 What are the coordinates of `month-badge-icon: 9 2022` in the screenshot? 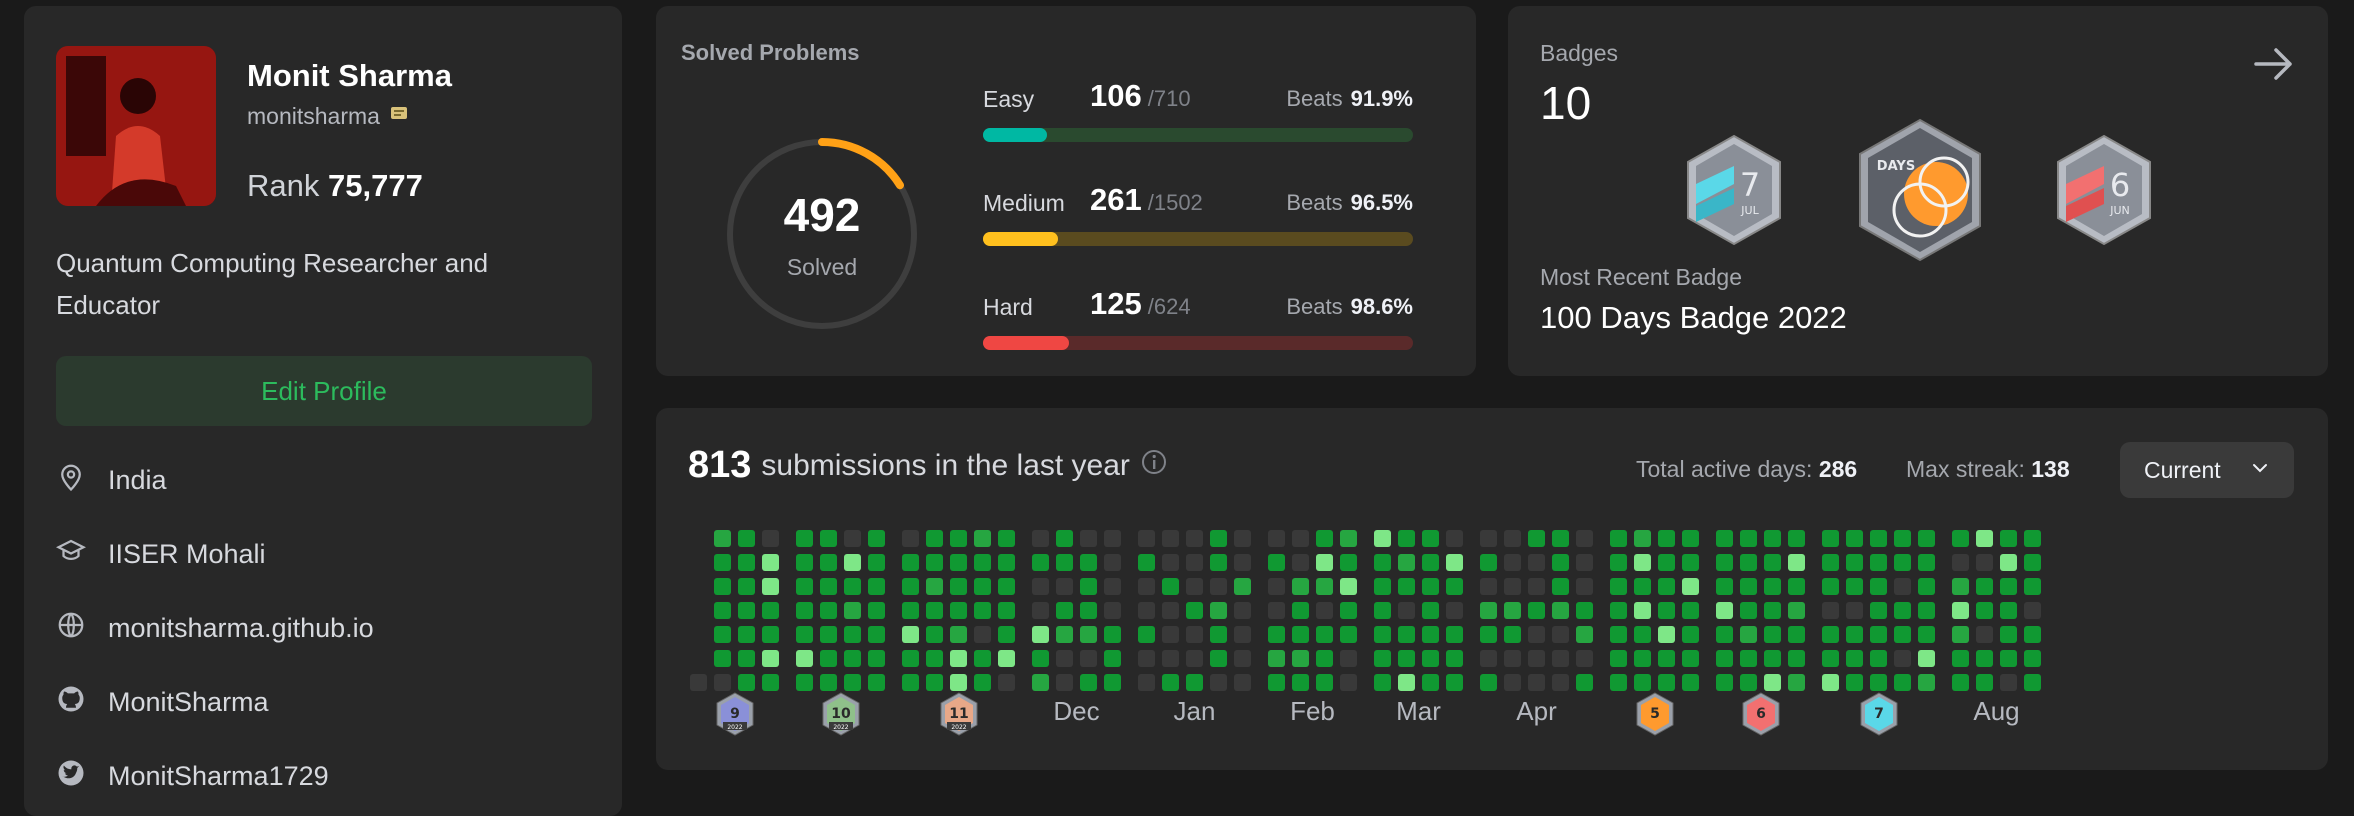 It's located at (735, 716).